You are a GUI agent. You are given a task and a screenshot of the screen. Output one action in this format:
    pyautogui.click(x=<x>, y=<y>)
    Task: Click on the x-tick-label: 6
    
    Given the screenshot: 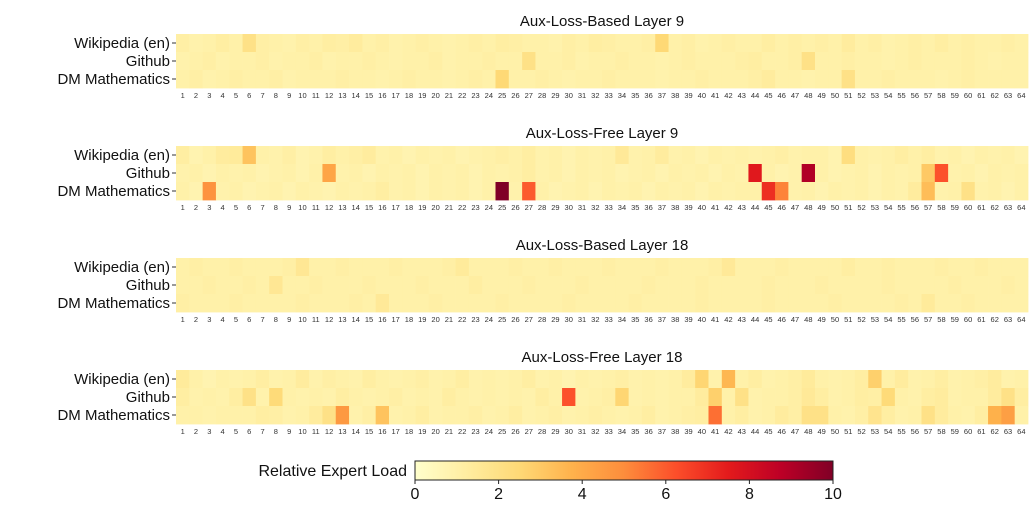 What is the action you would take?
    pyautogui.click(x=249, y=319)
    